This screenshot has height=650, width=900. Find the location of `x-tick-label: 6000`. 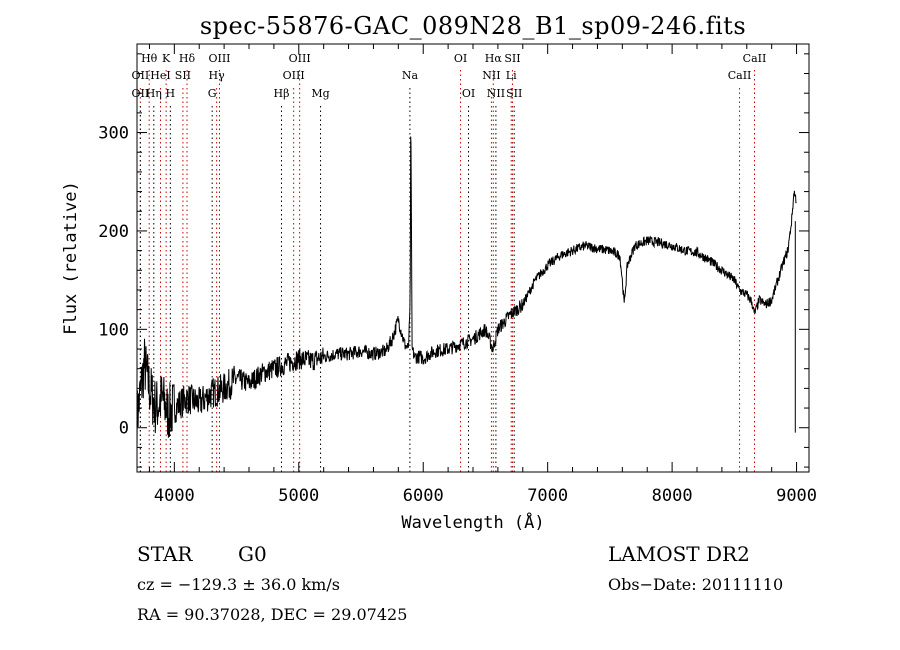

x-tick-label: 6000 is located at coordinates (423, 496).